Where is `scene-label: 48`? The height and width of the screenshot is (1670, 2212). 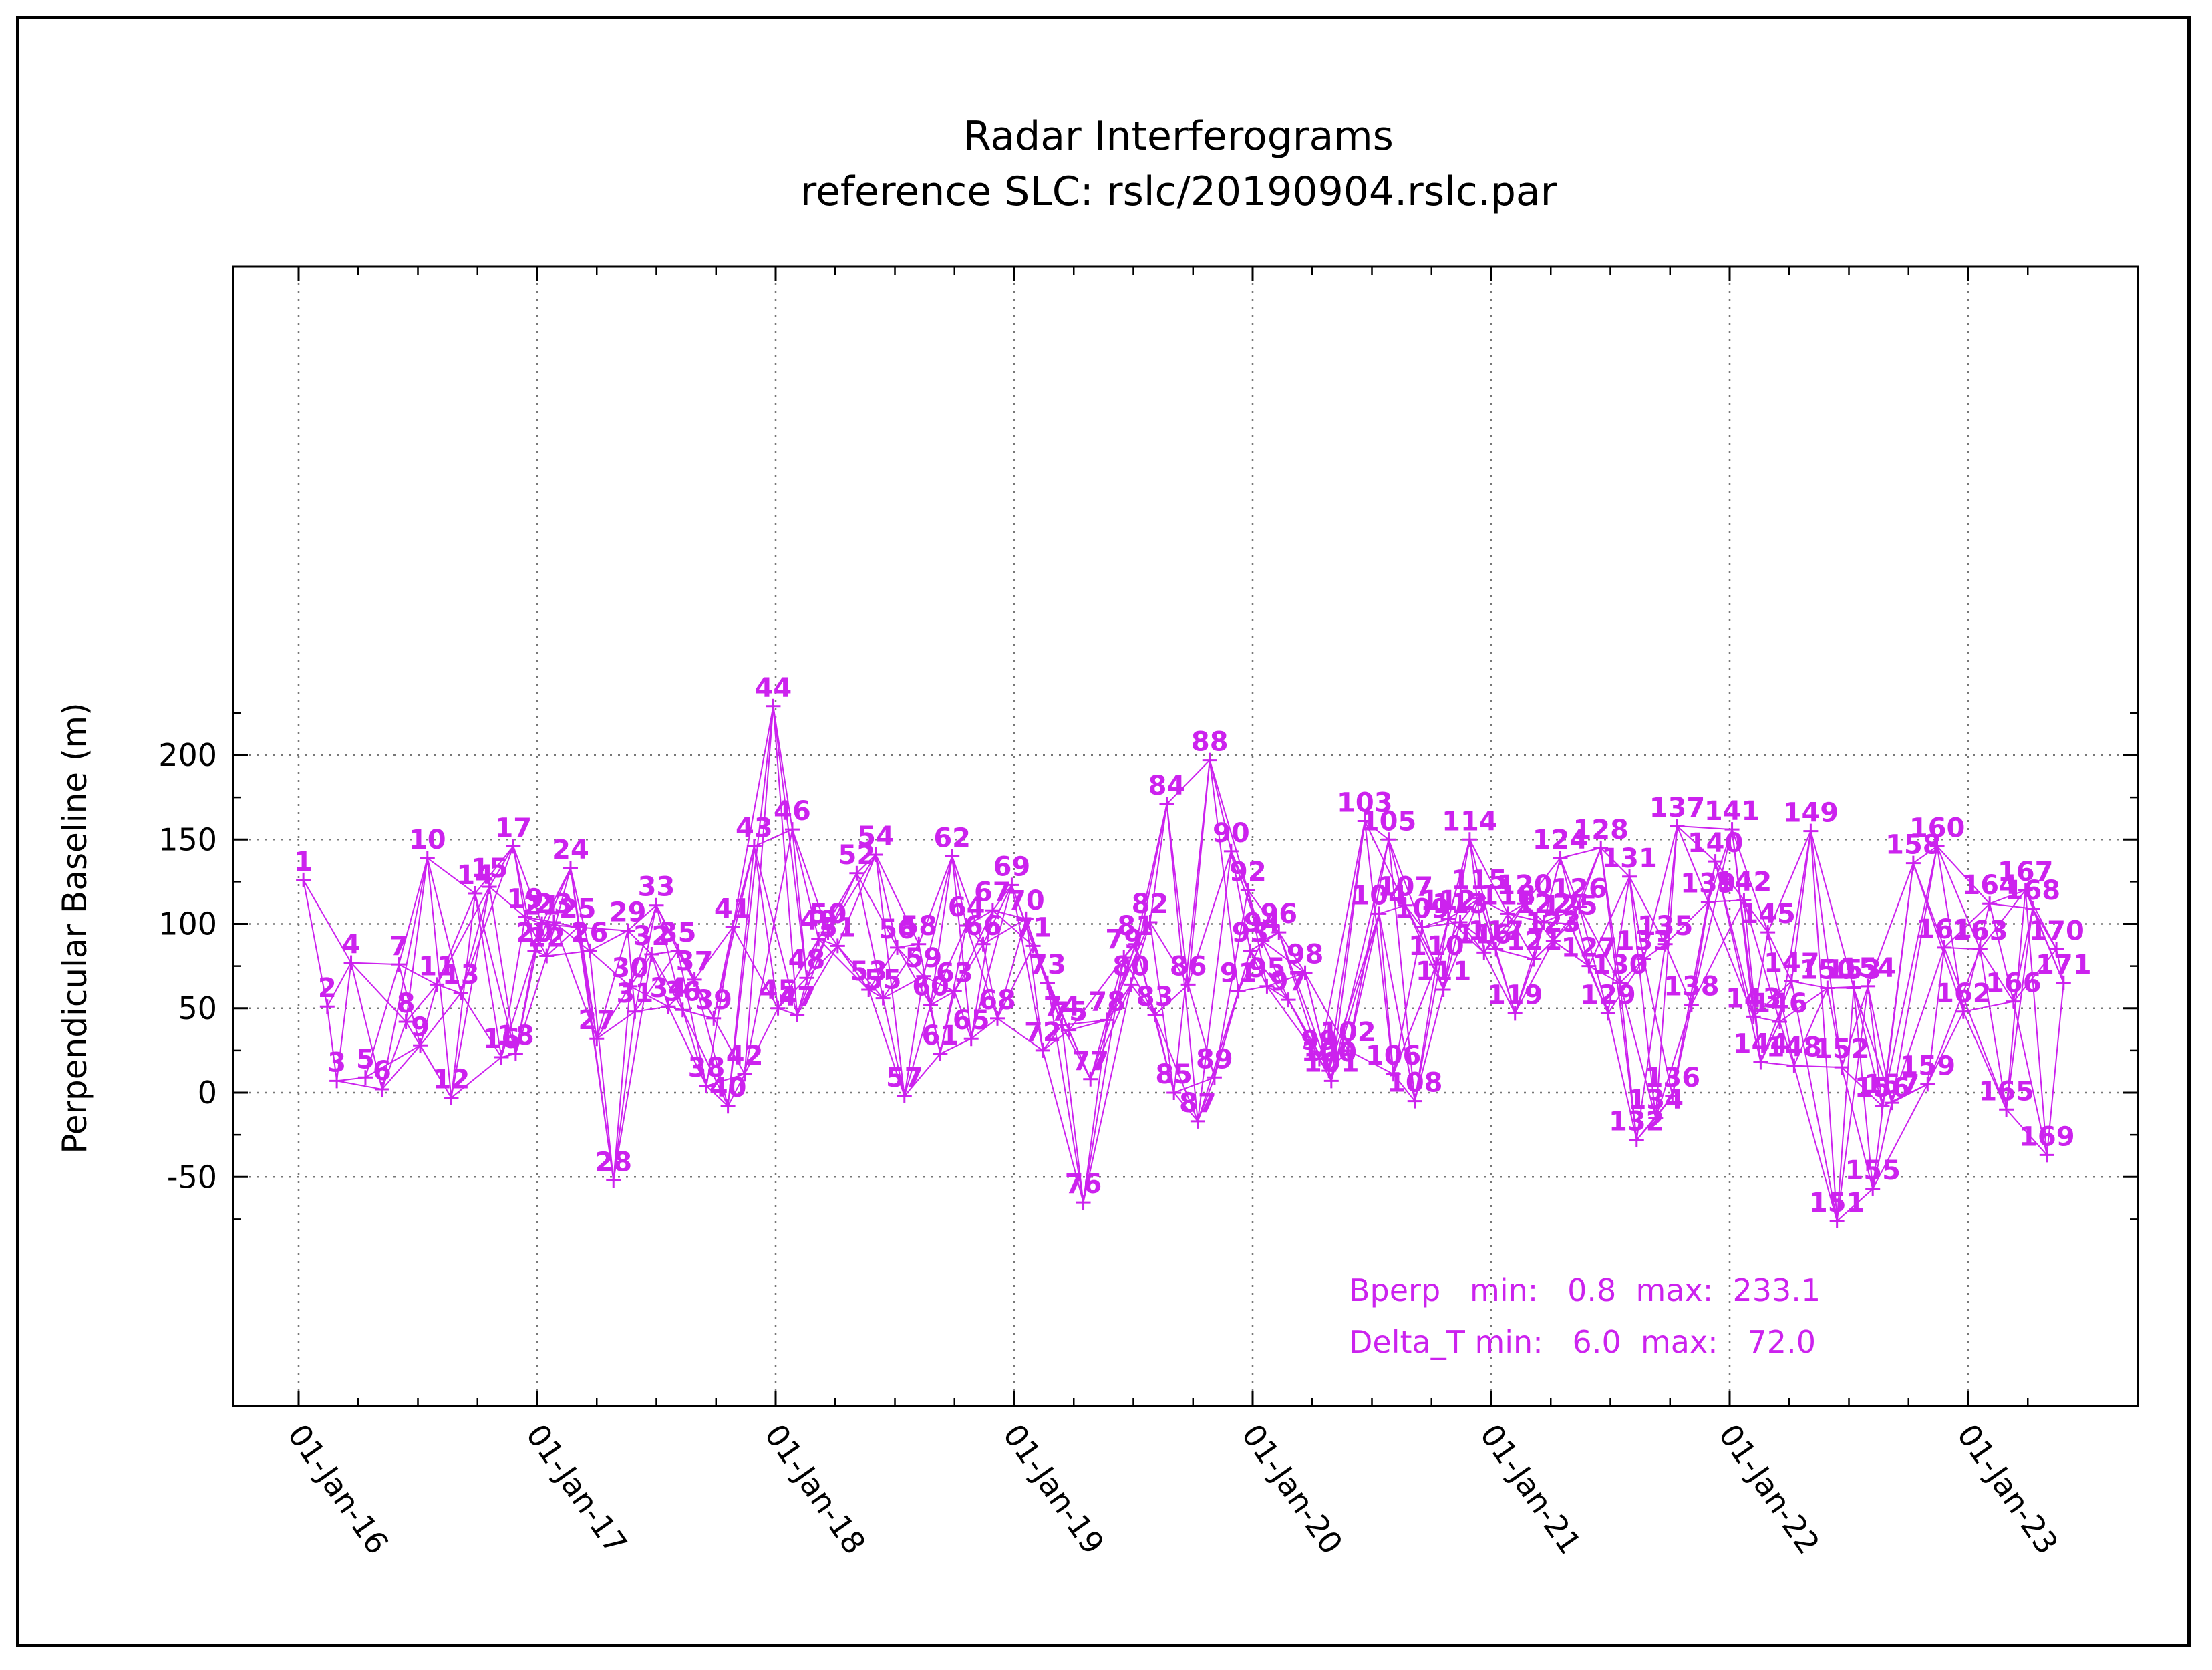
scene-label: 48 is located at coordinates (807, 959).